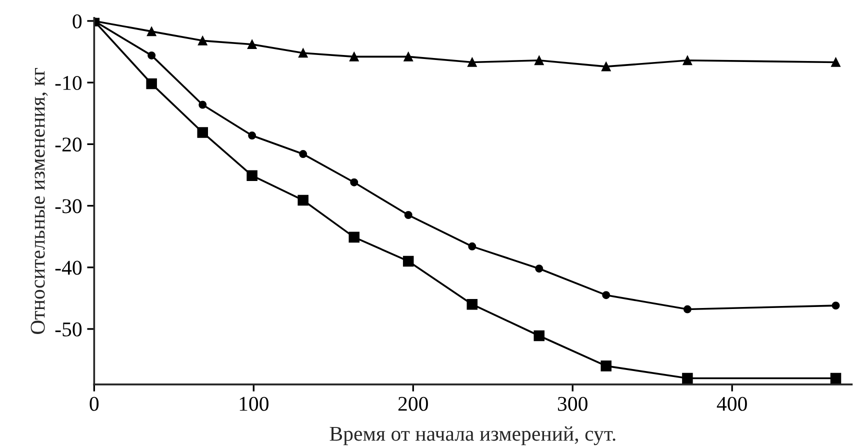 The width and height of the screenshot is (856, 447). What do you see at coordinates (573, 403) in the screenshot?
I see `x-tick-label: 300` at bounding box center [573, 403].